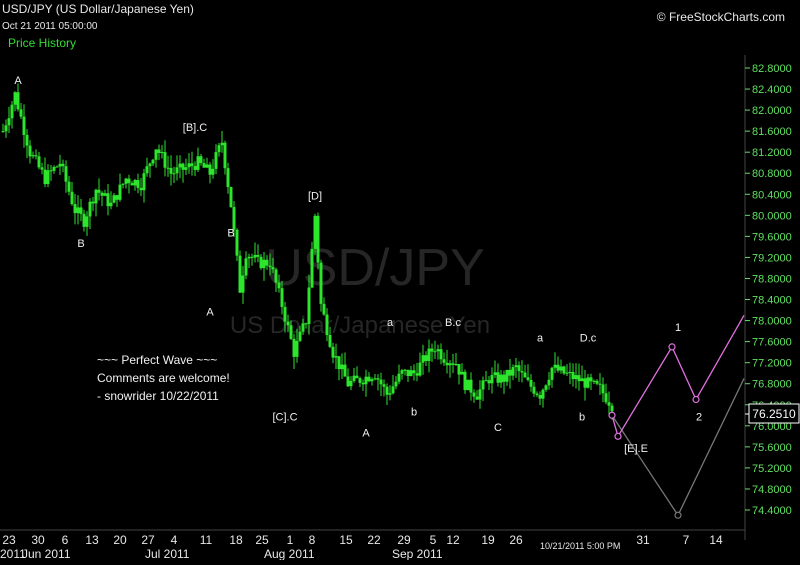 The height and width of the screenshot is (565, 800). What do you see at coordinates (721, 17) in the screenshot?
I see `copyright-label: © FreeStockCharts.com` at bounding box center [721, 17].